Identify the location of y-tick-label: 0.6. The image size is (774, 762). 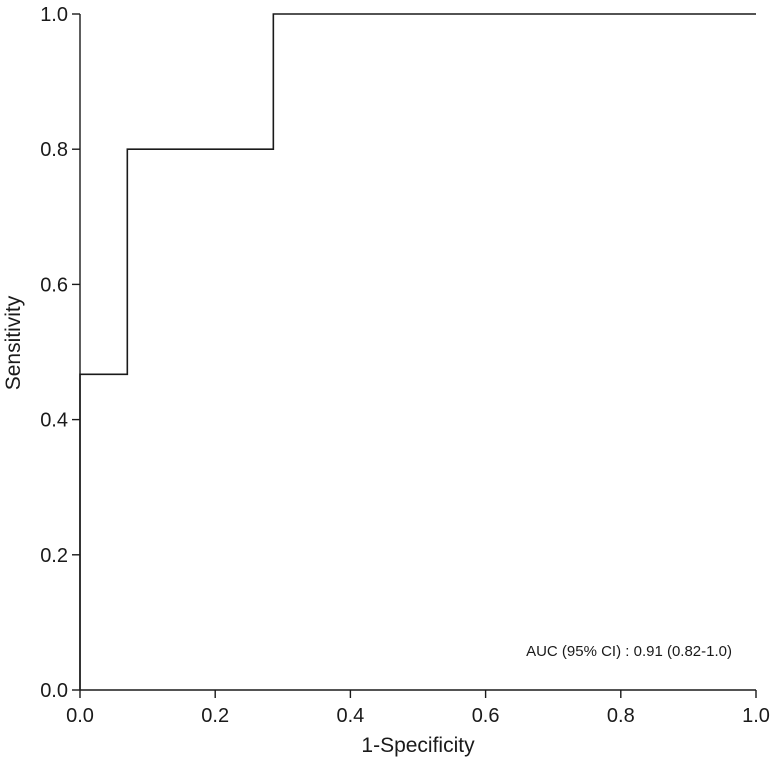
(54, 285).